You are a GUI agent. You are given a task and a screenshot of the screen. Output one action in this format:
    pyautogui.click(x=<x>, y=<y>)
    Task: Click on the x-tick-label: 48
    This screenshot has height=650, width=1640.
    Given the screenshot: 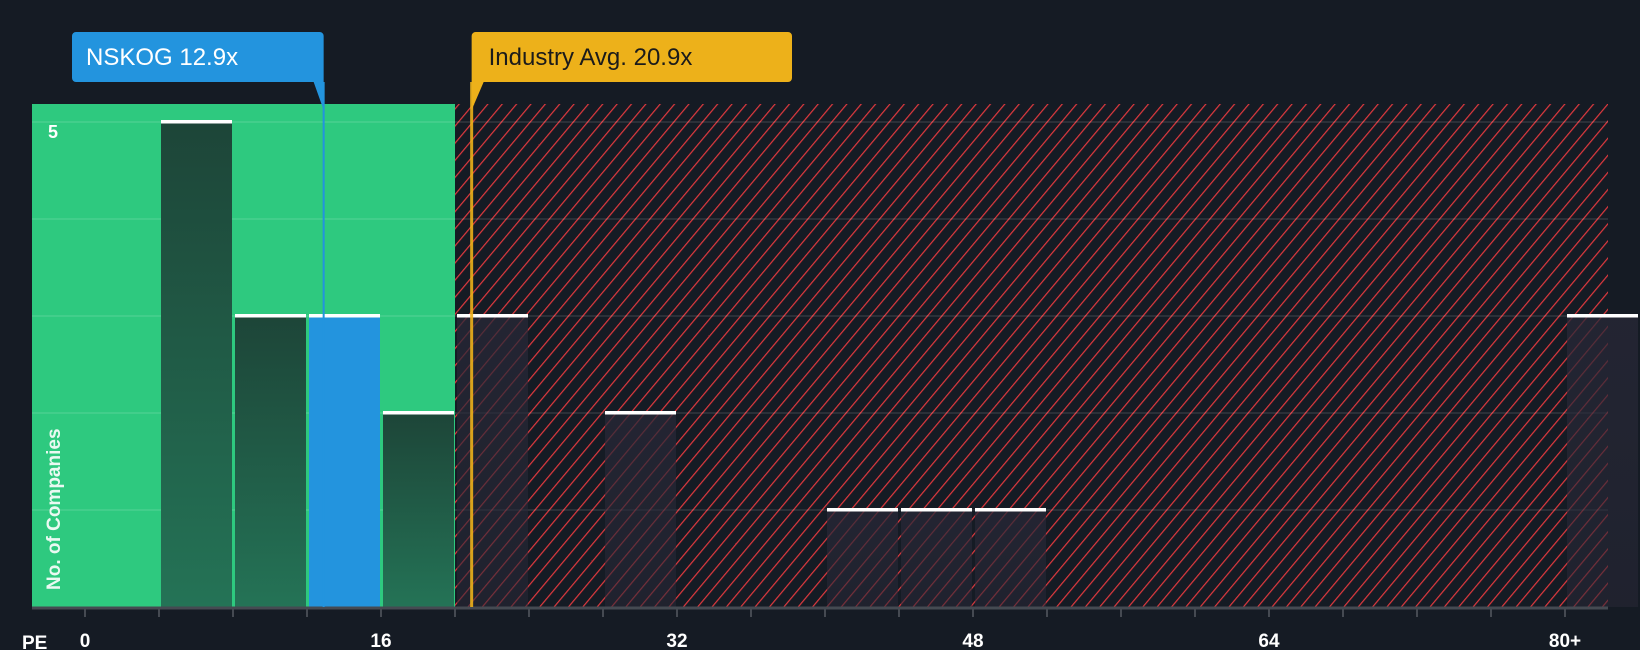 What is the action you would take?
    pyautogui.click(x=972, y=640)
    